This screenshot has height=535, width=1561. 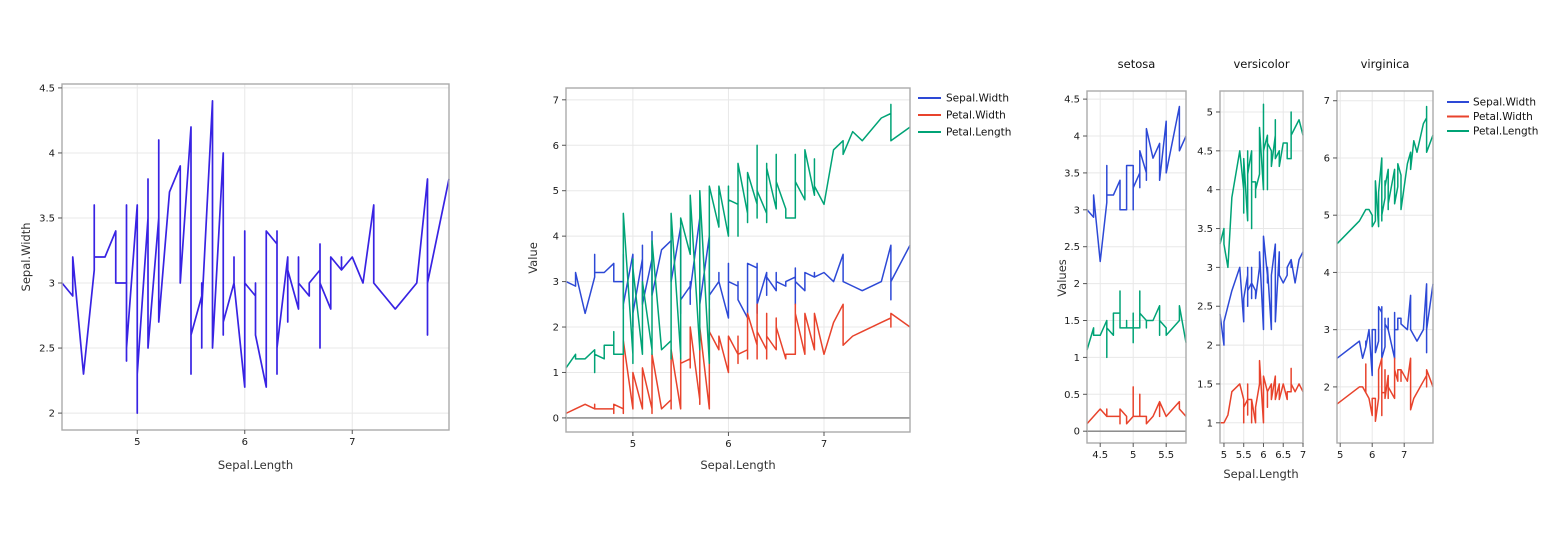 I want to click on y-axis-label: Values, so click(x=1062, y=278).